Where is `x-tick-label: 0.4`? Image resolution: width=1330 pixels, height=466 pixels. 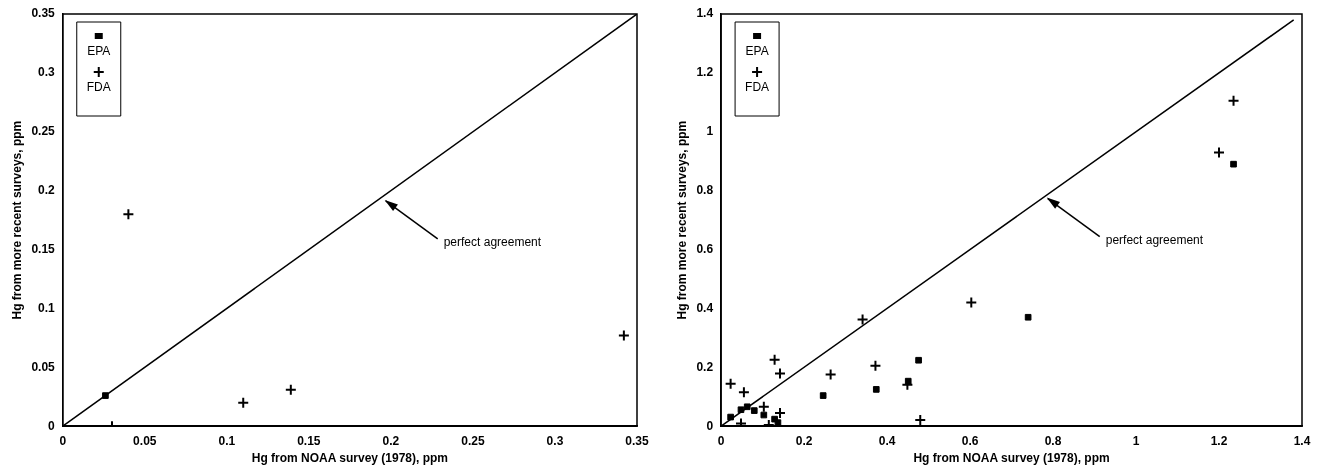 x-tick-label: 0.4 is located at coordinates (887, 440).